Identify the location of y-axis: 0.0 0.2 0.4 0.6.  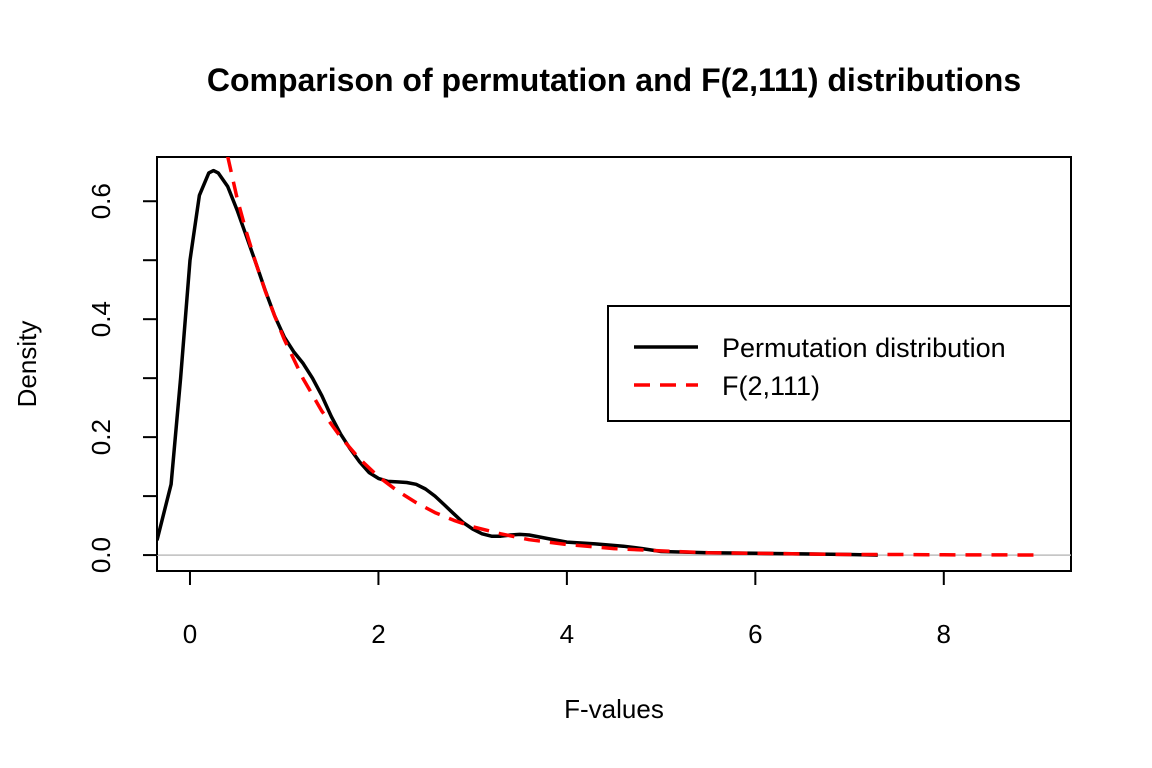
(122, 378).